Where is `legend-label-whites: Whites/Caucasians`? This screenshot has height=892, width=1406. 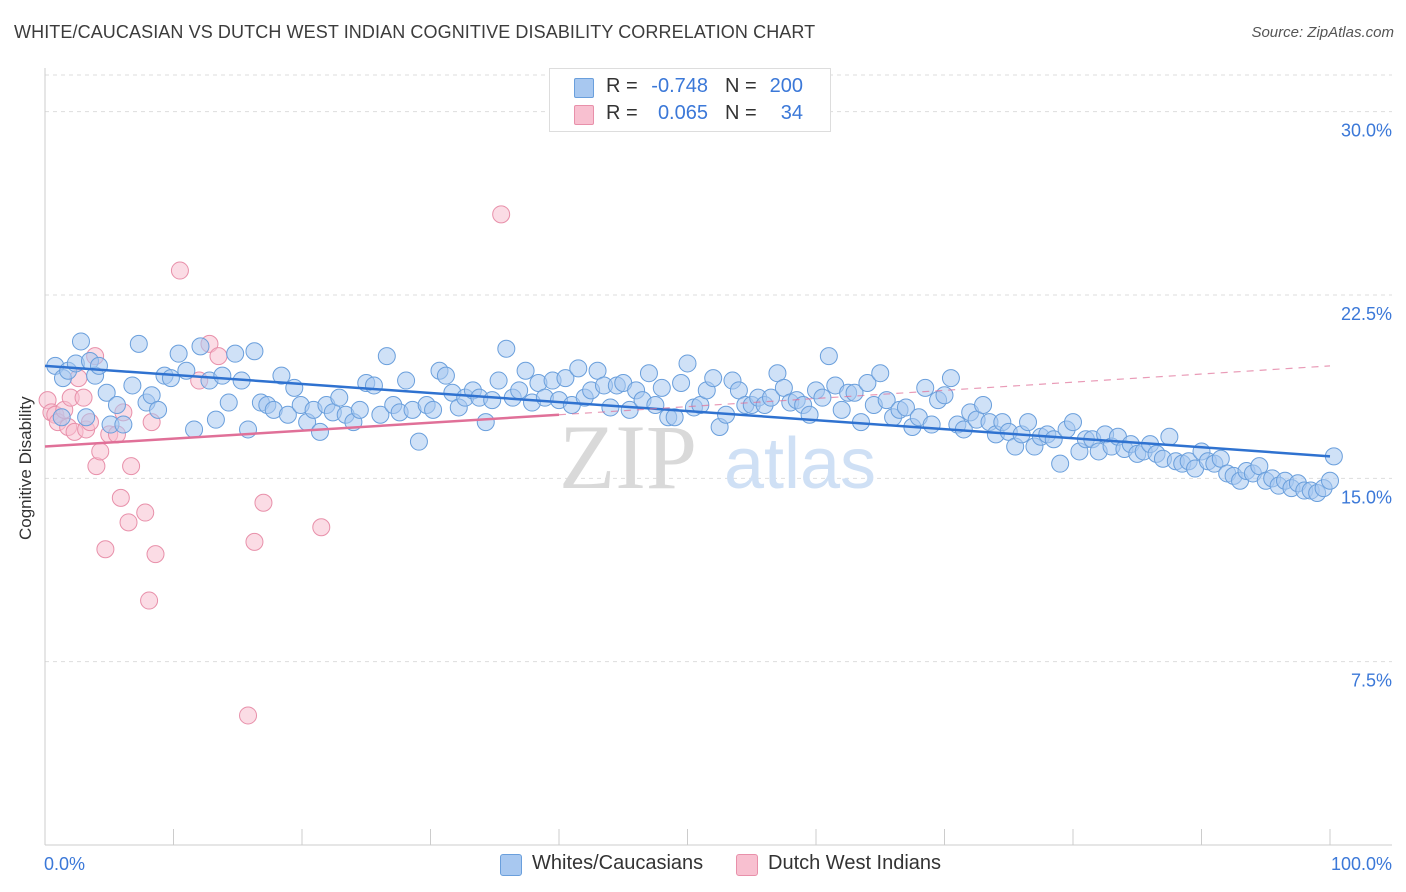 legend-label-whites: Whites/Caucasians is located at coordinates (618, 863).